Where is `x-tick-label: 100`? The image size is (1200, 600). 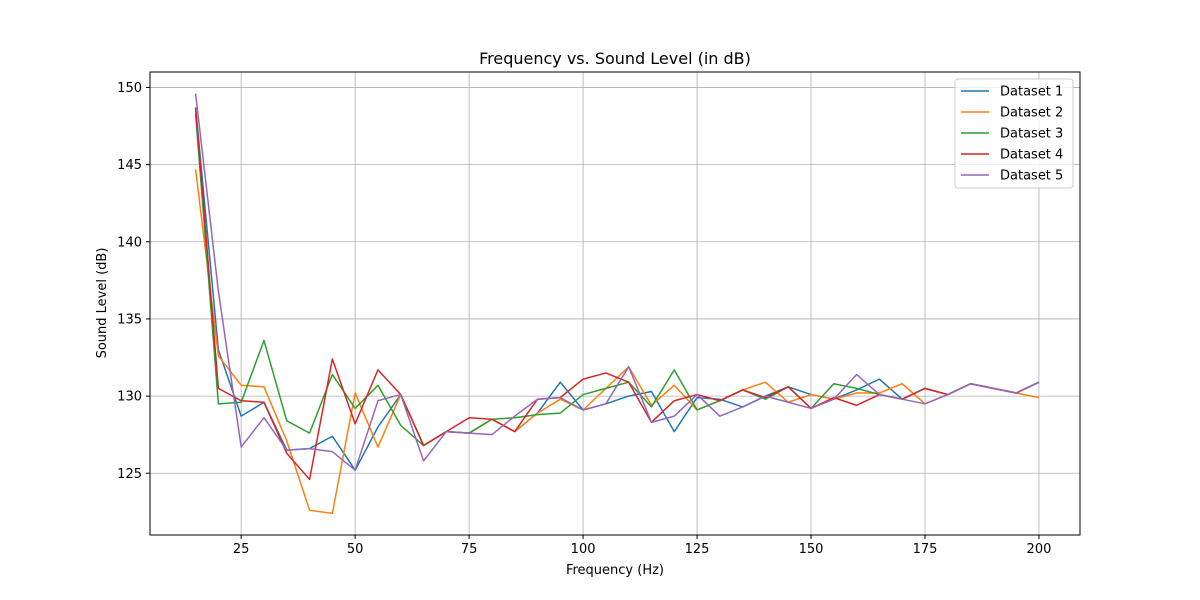 x-tick-label: 100 is located at coordinates (583, 549).